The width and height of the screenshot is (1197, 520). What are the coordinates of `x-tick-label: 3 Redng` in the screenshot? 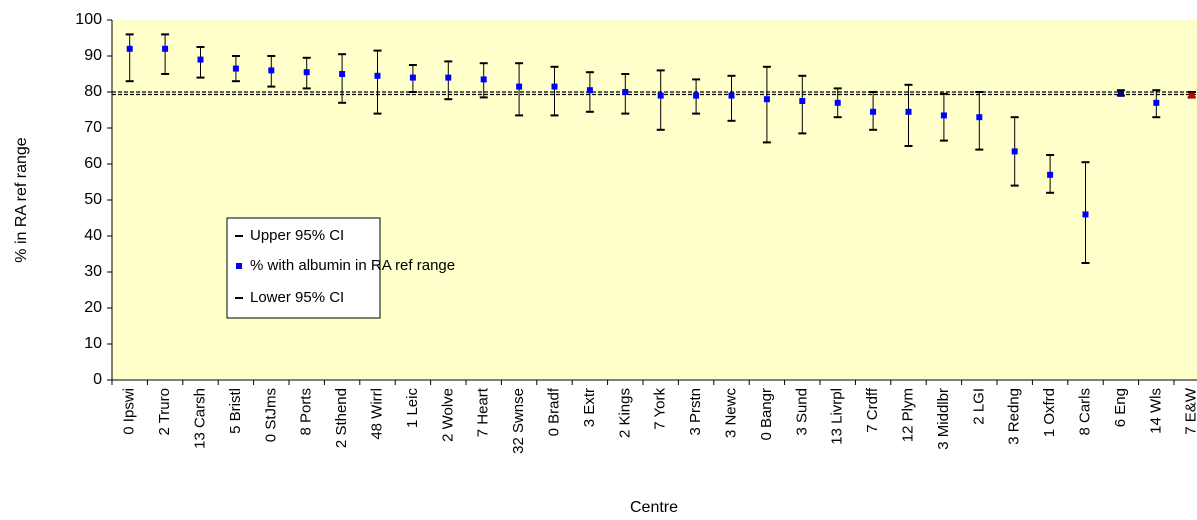 It's located at (1014, 416).